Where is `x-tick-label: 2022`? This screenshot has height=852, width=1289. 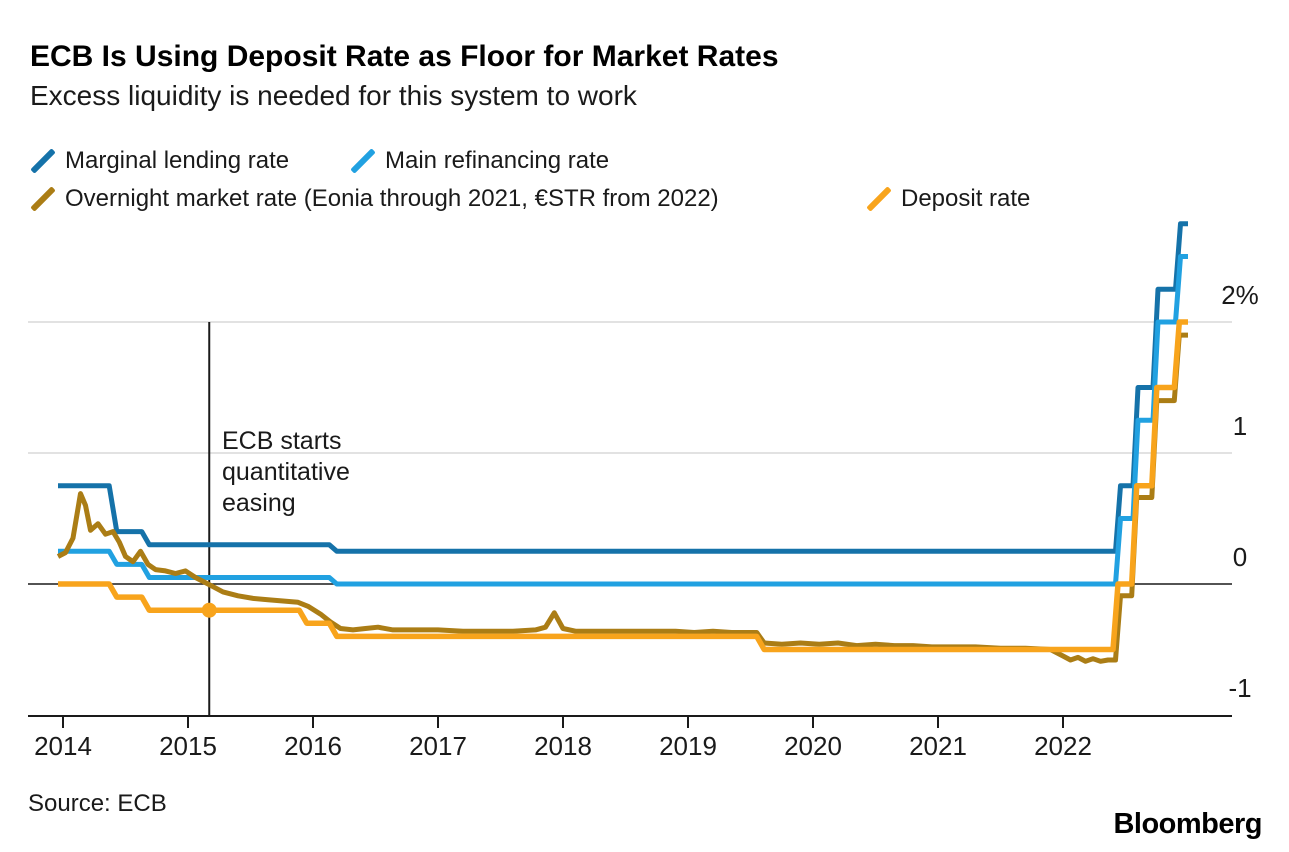 x-tick-label: 2022 is located at coordinates (1063, 746).